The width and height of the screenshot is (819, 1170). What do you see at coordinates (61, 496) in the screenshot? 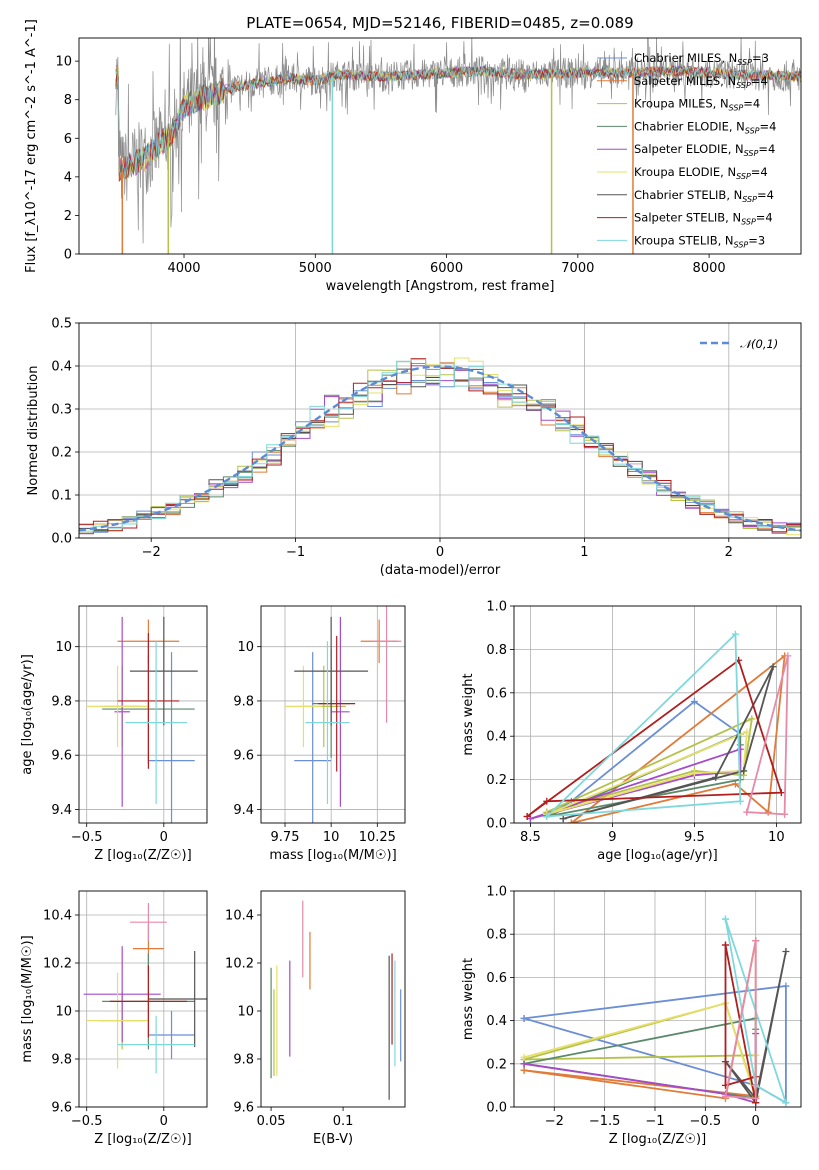
I see `y-tick-label: 0.1` at bounding box center [61, 496].